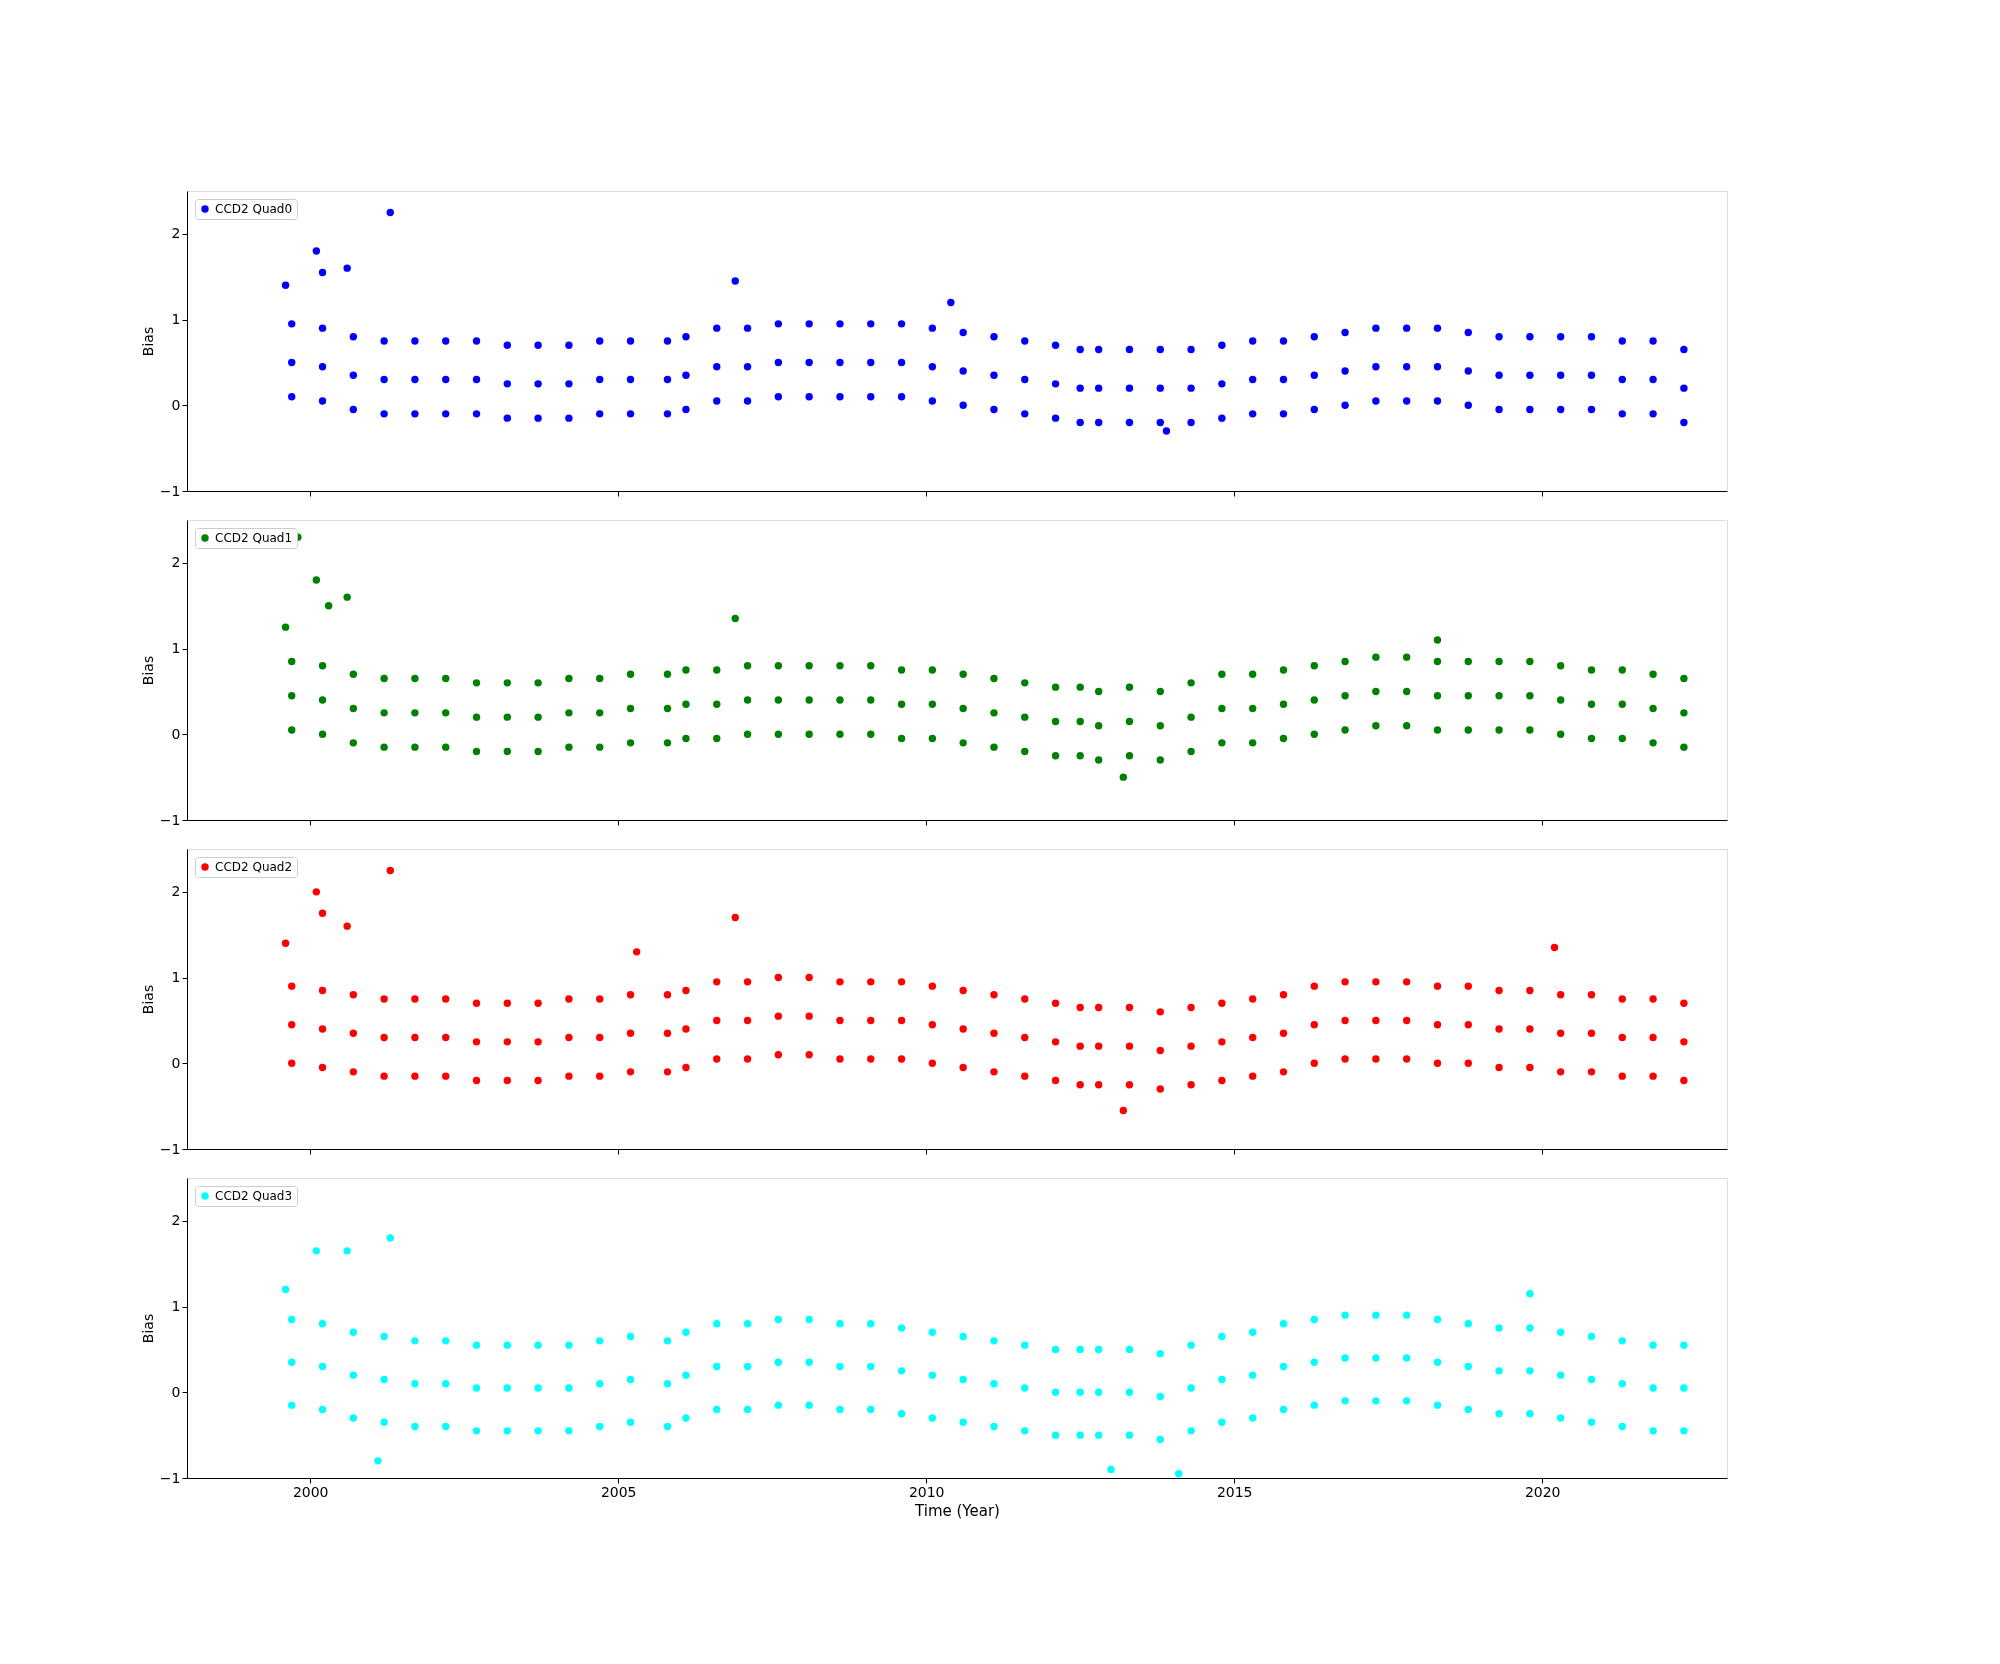  What do you see at coordinates (254, 1196) in the screenshot?
I see `legend-label: CCD2 Quad3` at bounding box center [254, 1196].